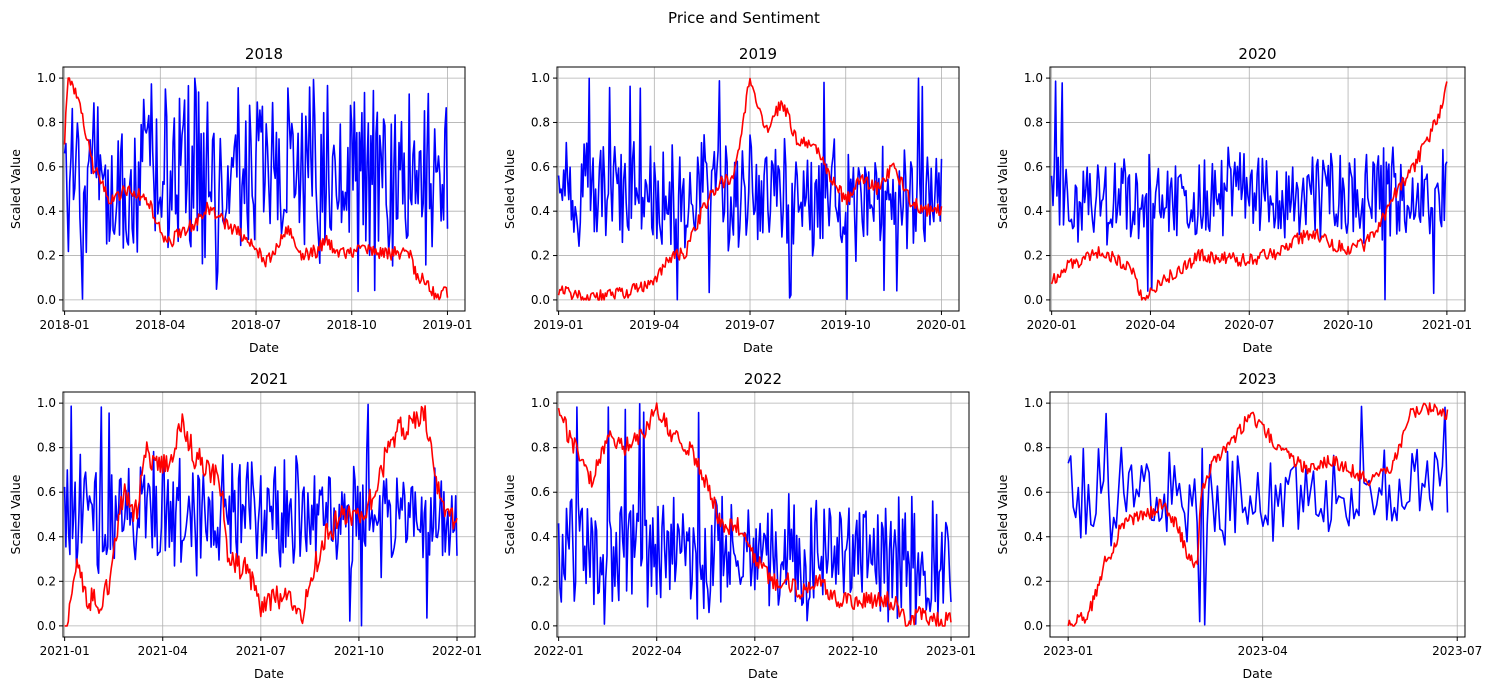  Describe the element at coordinates (269, 379) in the screenshot. I see `subplot-title: 2021` at that location.